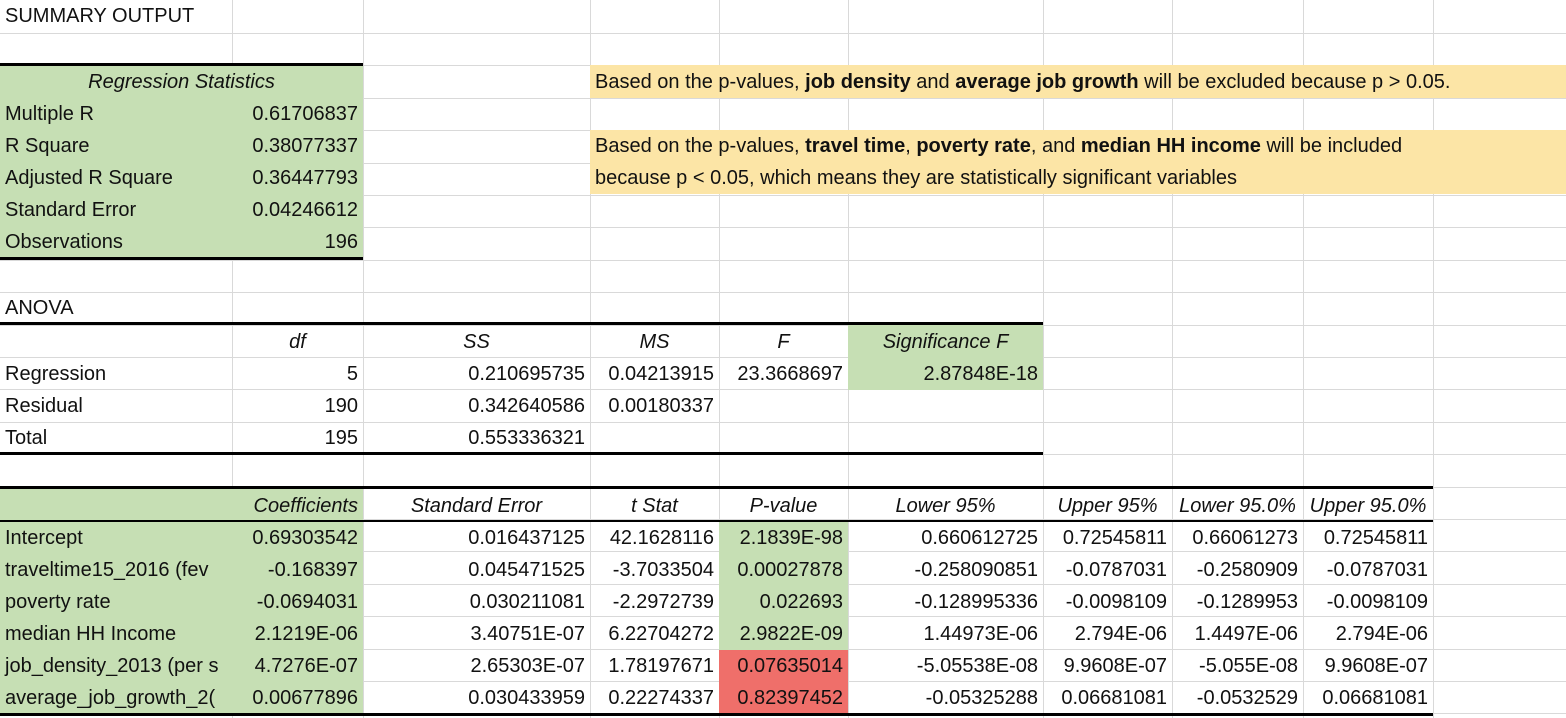  I want to click on coef-upper-95-0: 0.72545811, so click(1375, 538).